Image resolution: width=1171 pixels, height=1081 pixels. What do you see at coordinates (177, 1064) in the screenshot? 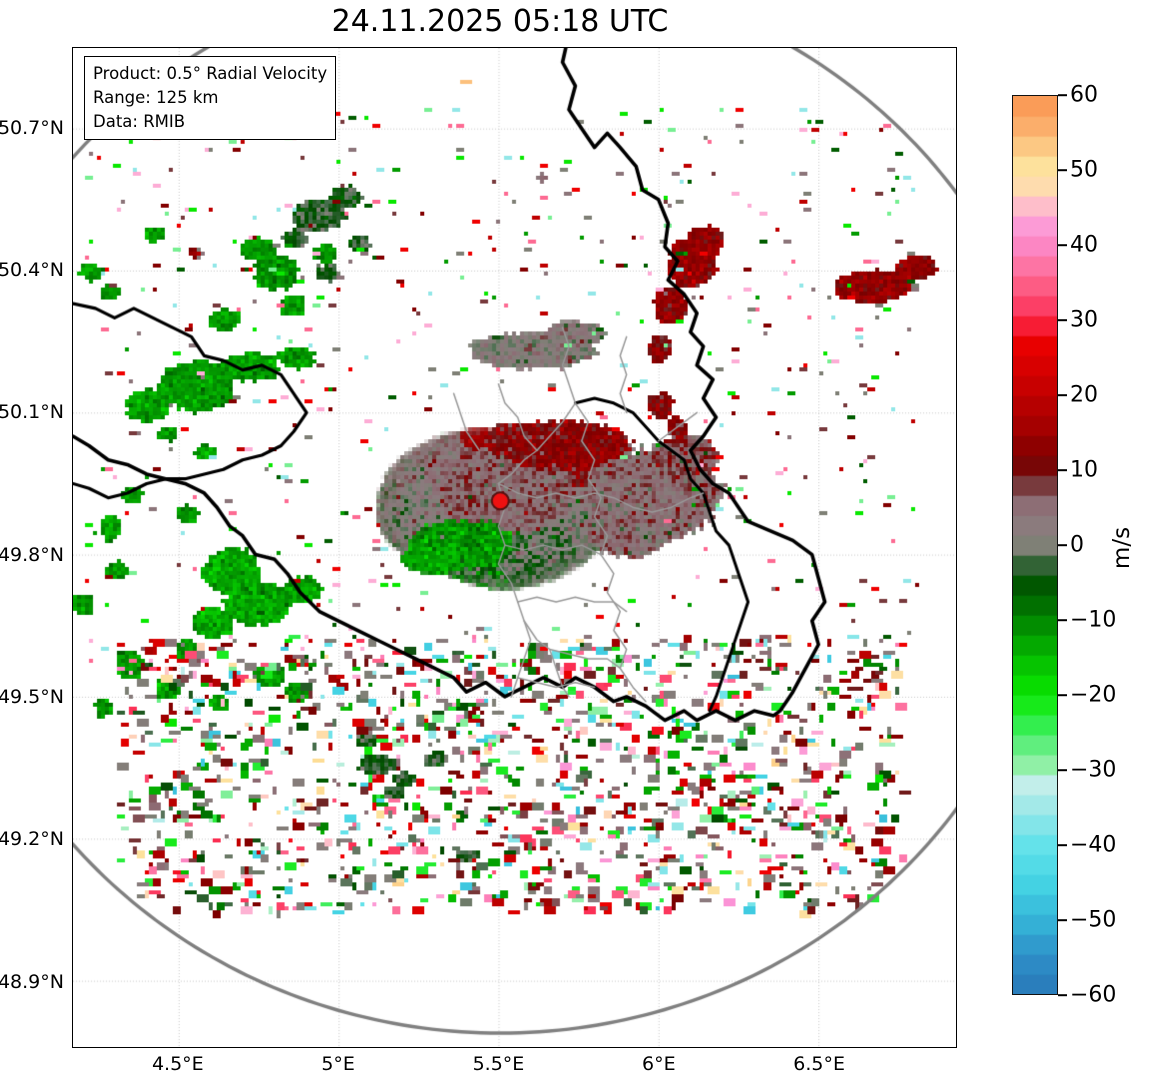
I see `longitude-tick-label: 4.5°E` at bounding box center [177, 1064].